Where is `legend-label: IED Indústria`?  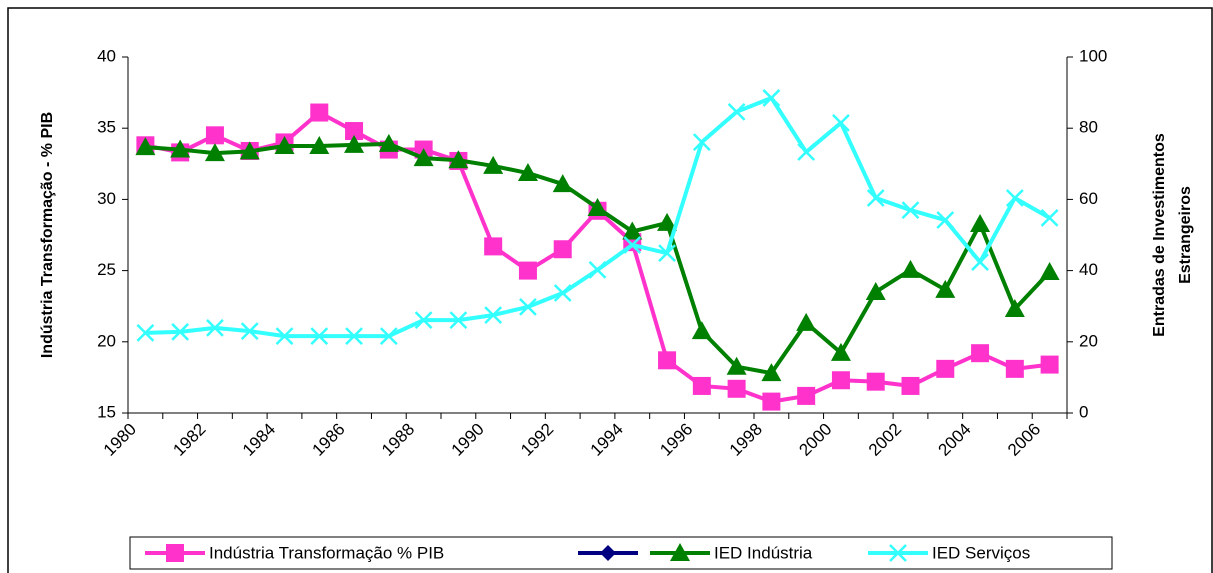 legend-label: IED Indústria is located at coordinates (763, 552).